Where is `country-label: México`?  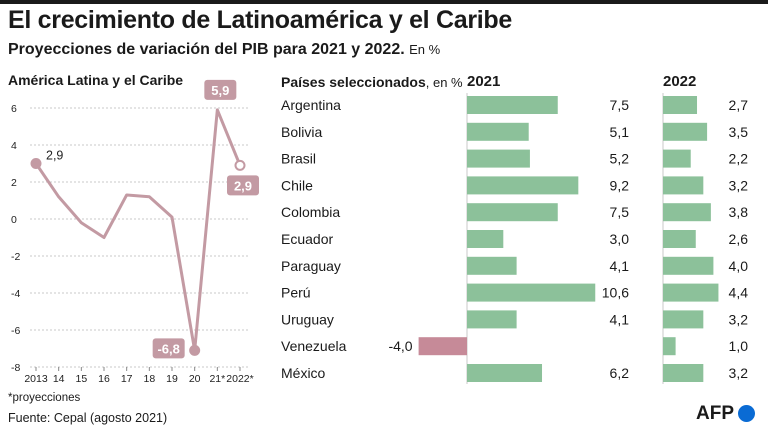
country-label: México is located at coordinates (303, 373).